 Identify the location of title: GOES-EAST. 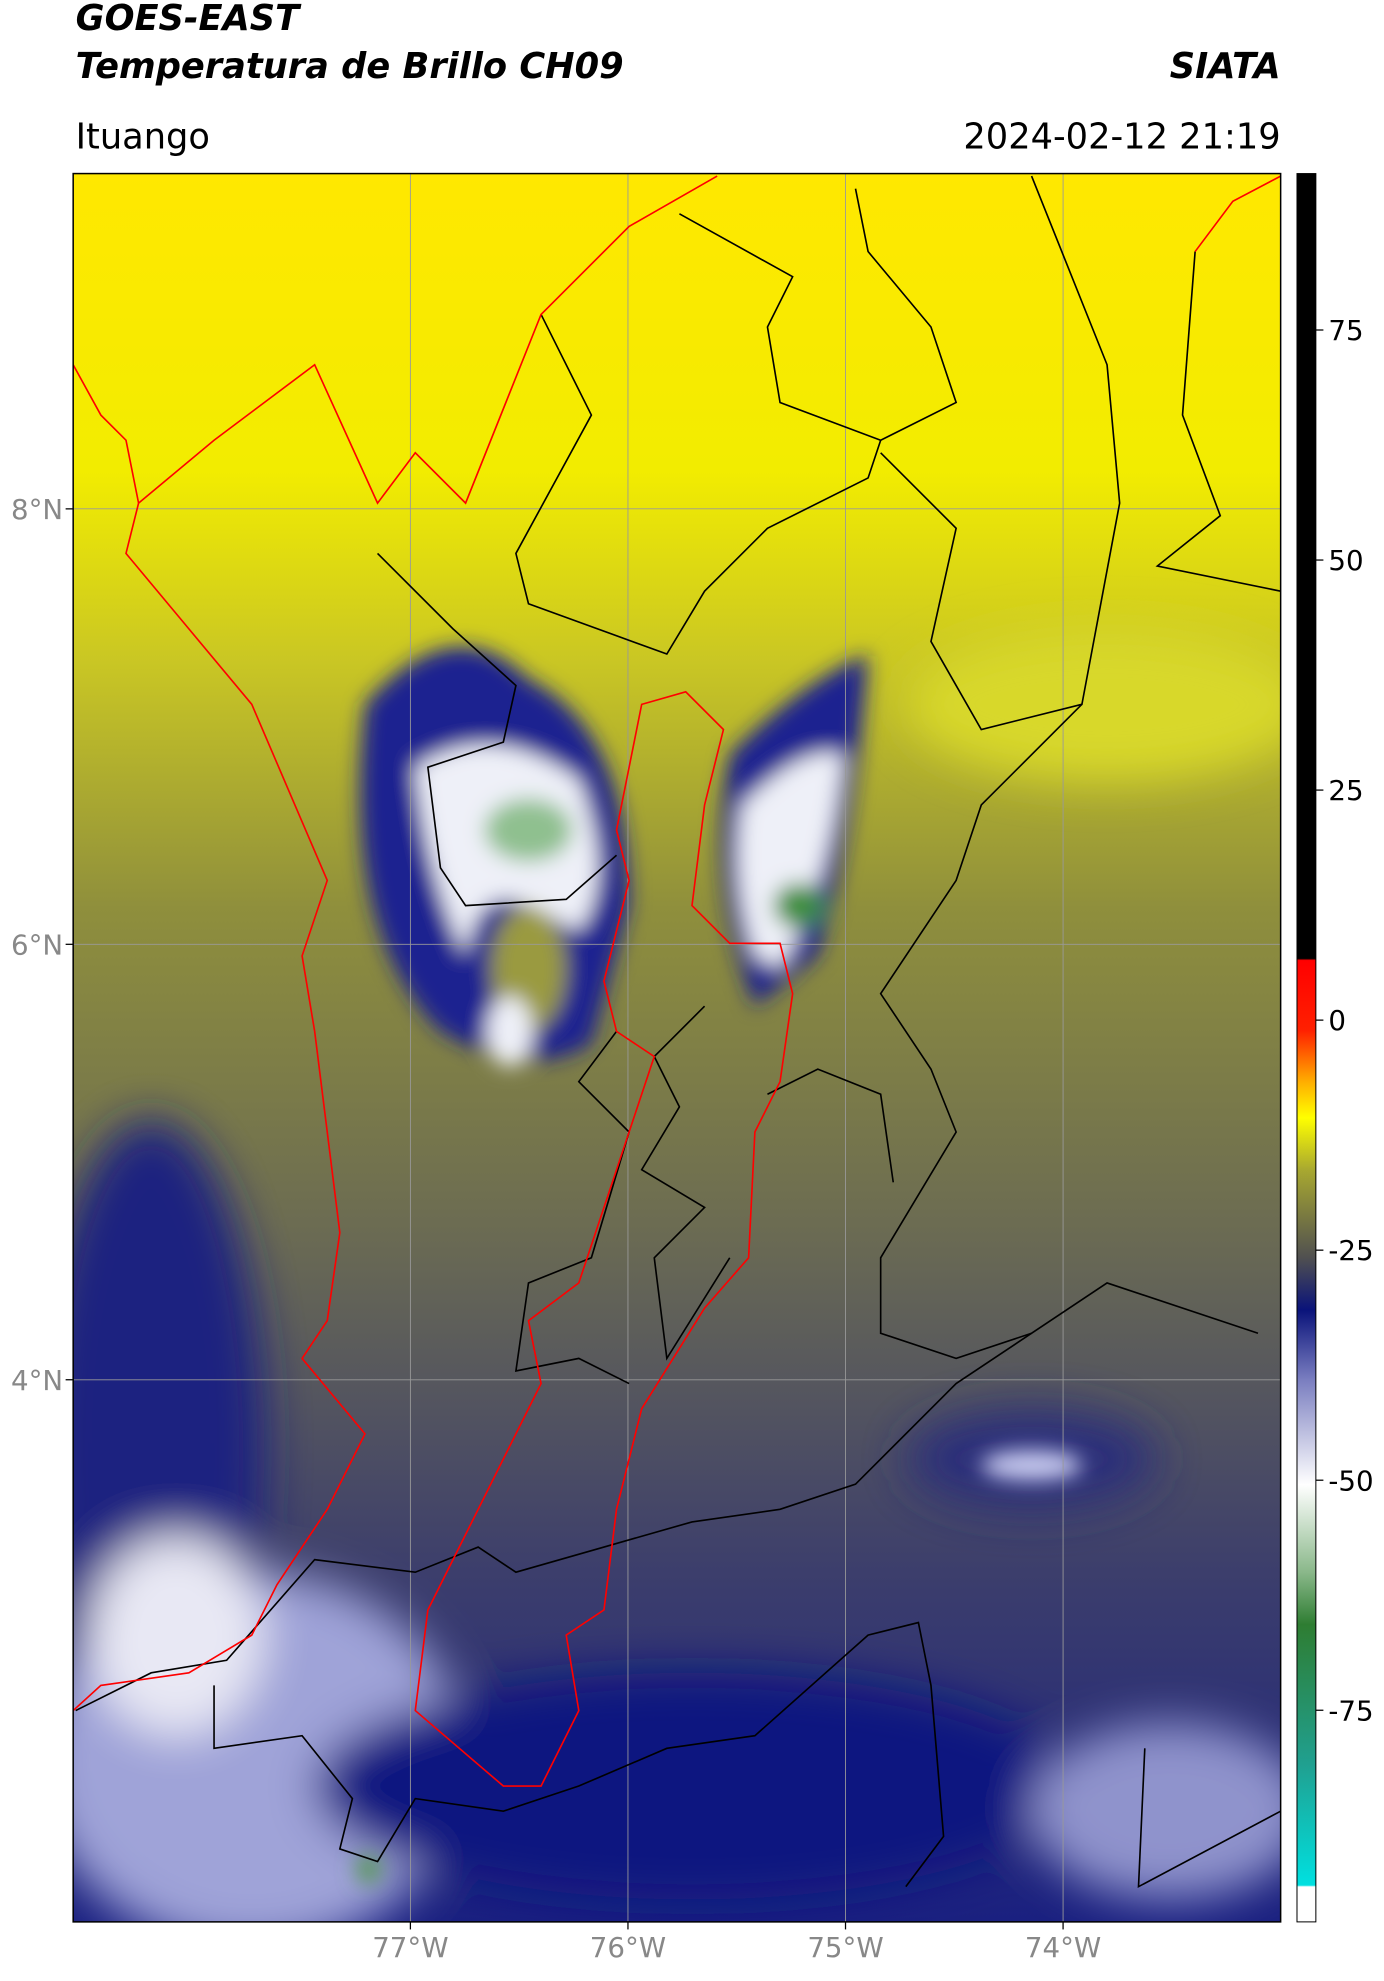
(189, 19).